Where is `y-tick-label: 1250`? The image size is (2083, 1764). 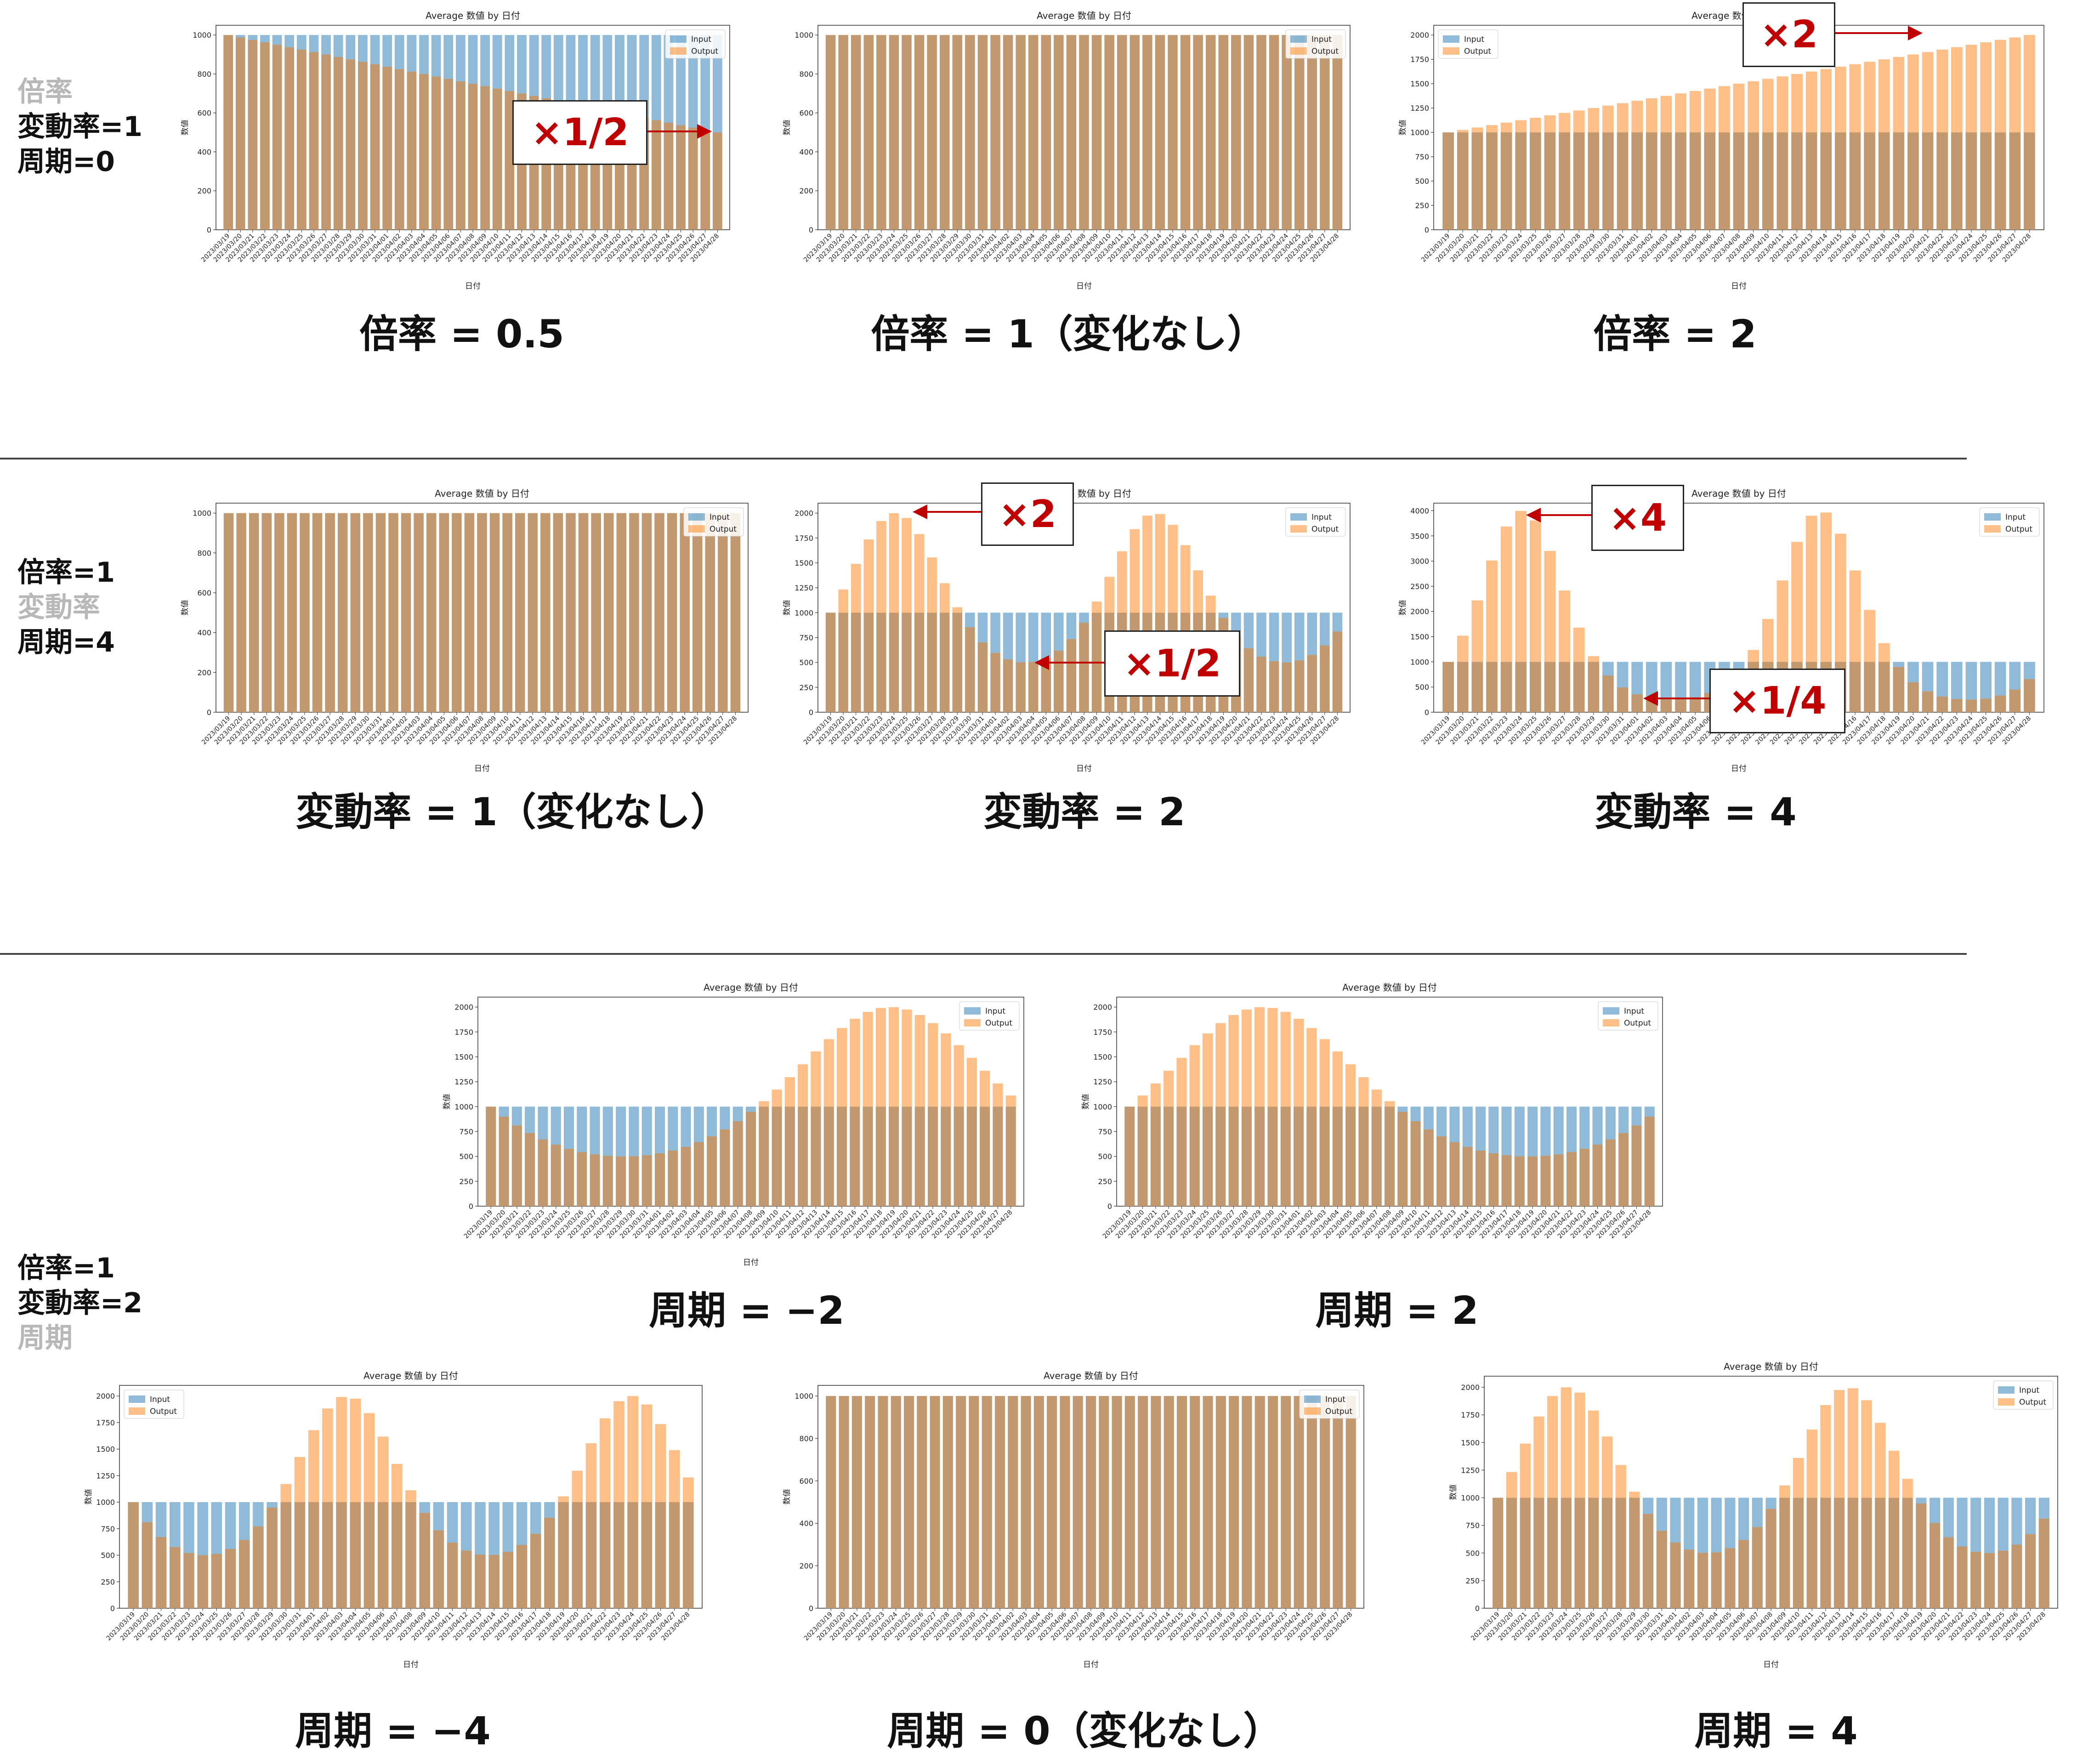 y-tick-label: 1250 is located at coordinates (1471, 1470).